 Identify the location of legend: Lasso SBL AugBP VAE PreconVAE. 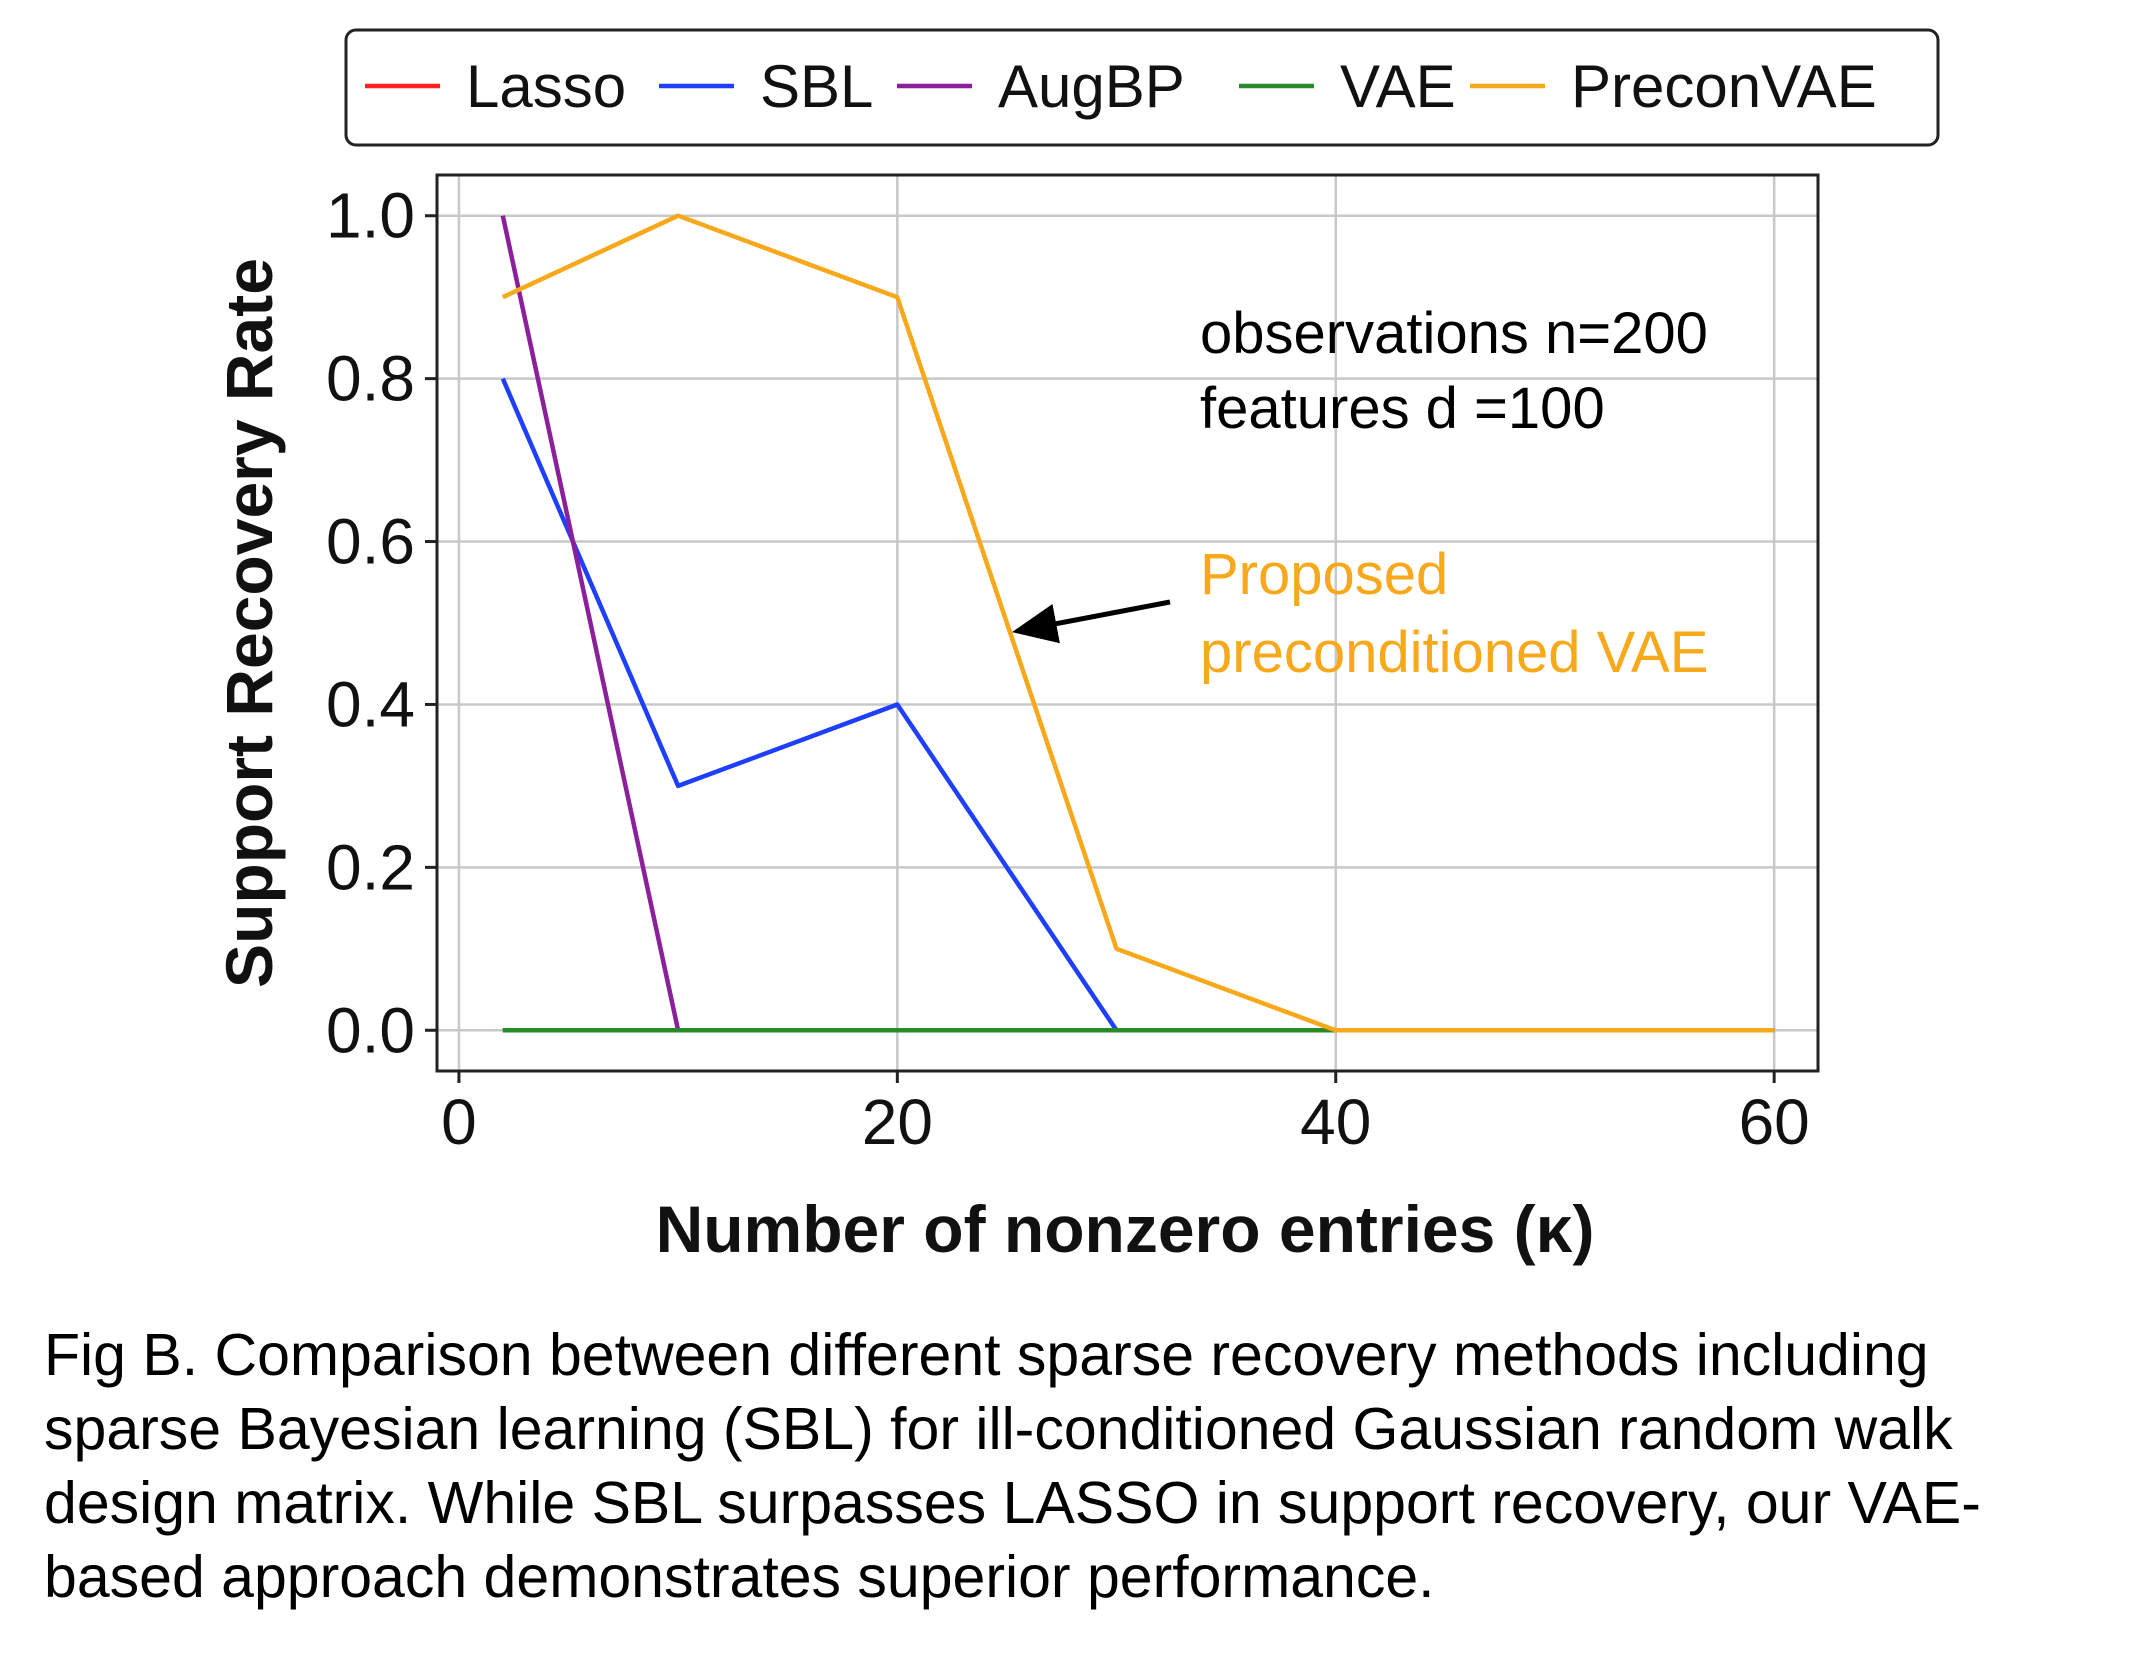
(1142, 87).